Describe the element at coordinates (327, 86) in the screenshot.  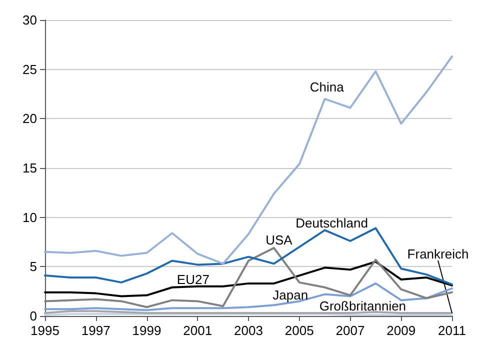
I see `series-label: China` at that location.